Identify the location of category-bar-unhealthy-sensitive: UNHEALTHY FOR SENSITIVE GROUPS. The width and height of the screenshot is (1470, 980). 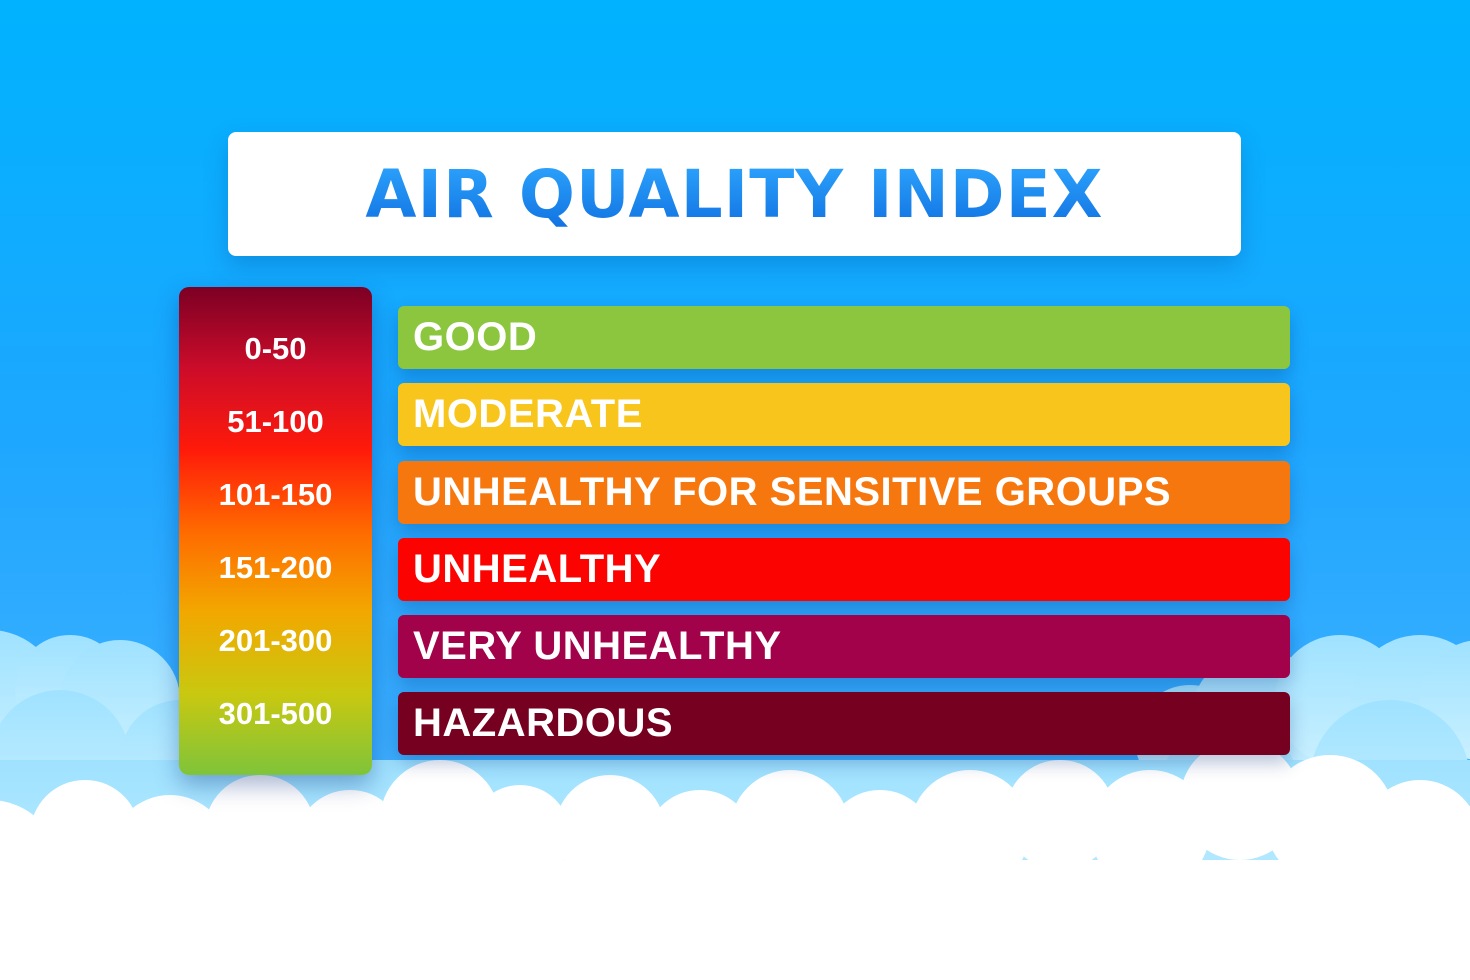
(844, 492).